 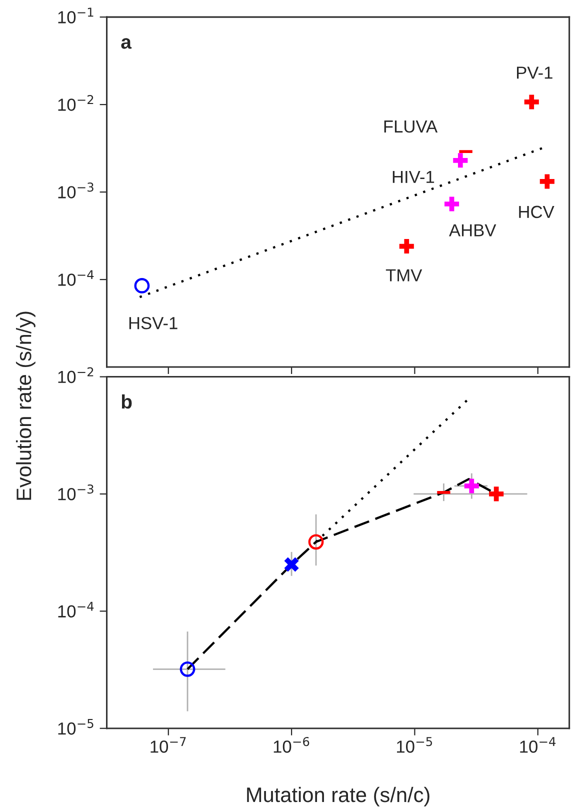 I want to click on annotation: TMV, so click(x=404, y=275).